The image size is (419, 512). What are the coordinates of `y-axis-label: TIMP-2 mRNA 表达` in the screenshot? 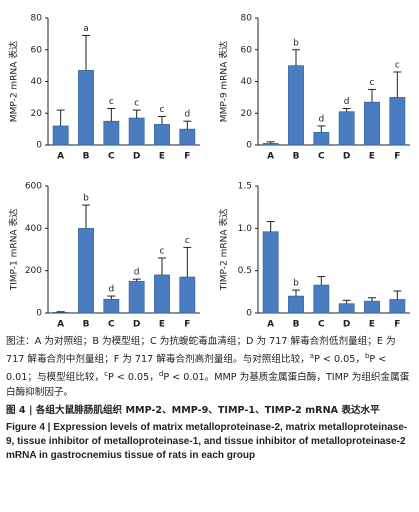 It's located at (224, 250).